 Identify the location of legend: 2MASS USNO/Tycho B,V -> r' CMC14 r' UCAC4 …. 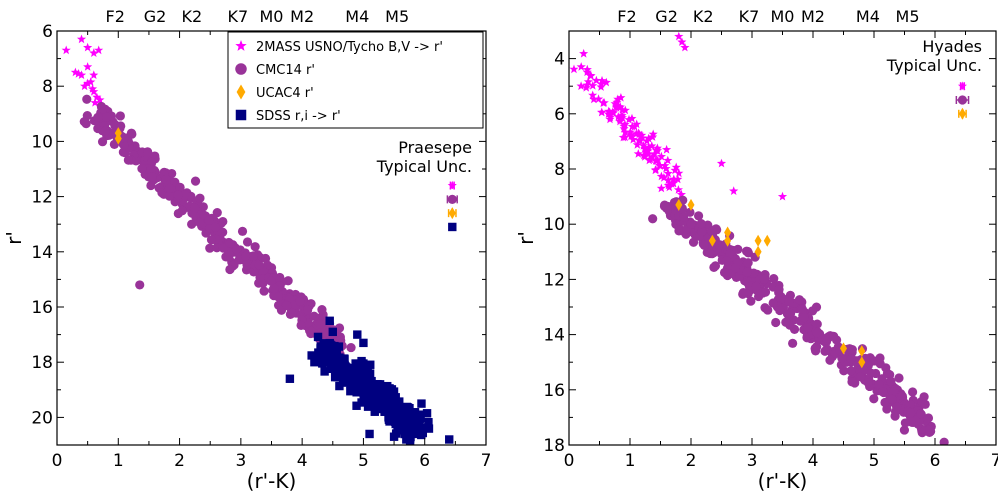
(355, 80).